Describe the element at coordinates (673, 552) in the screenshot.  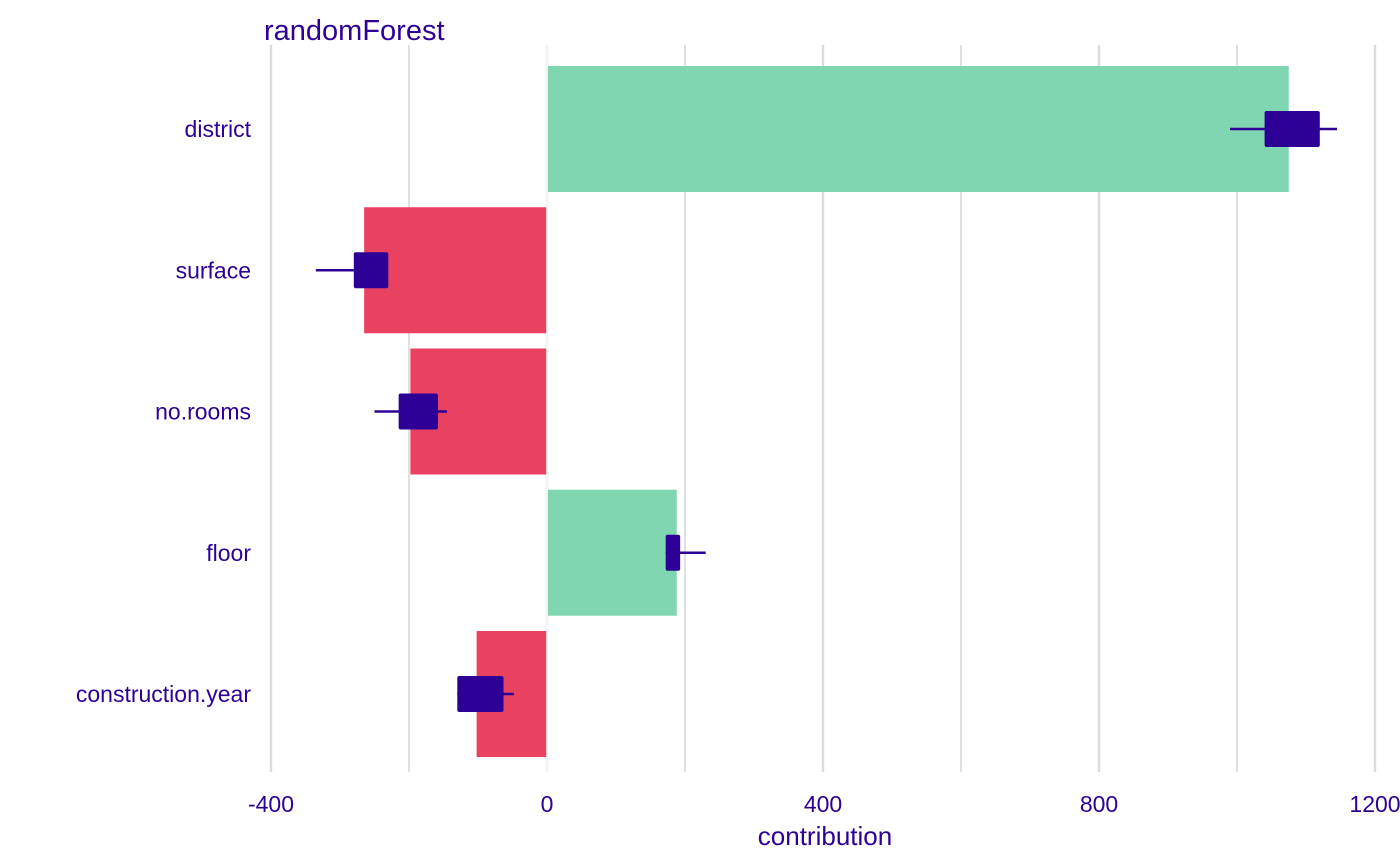
I see `box-floor` at that location.